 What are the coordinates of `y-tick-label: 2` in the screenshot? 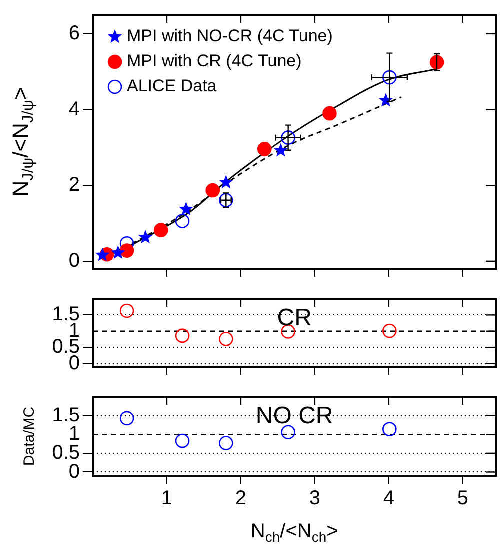 It's located at (74, 185).